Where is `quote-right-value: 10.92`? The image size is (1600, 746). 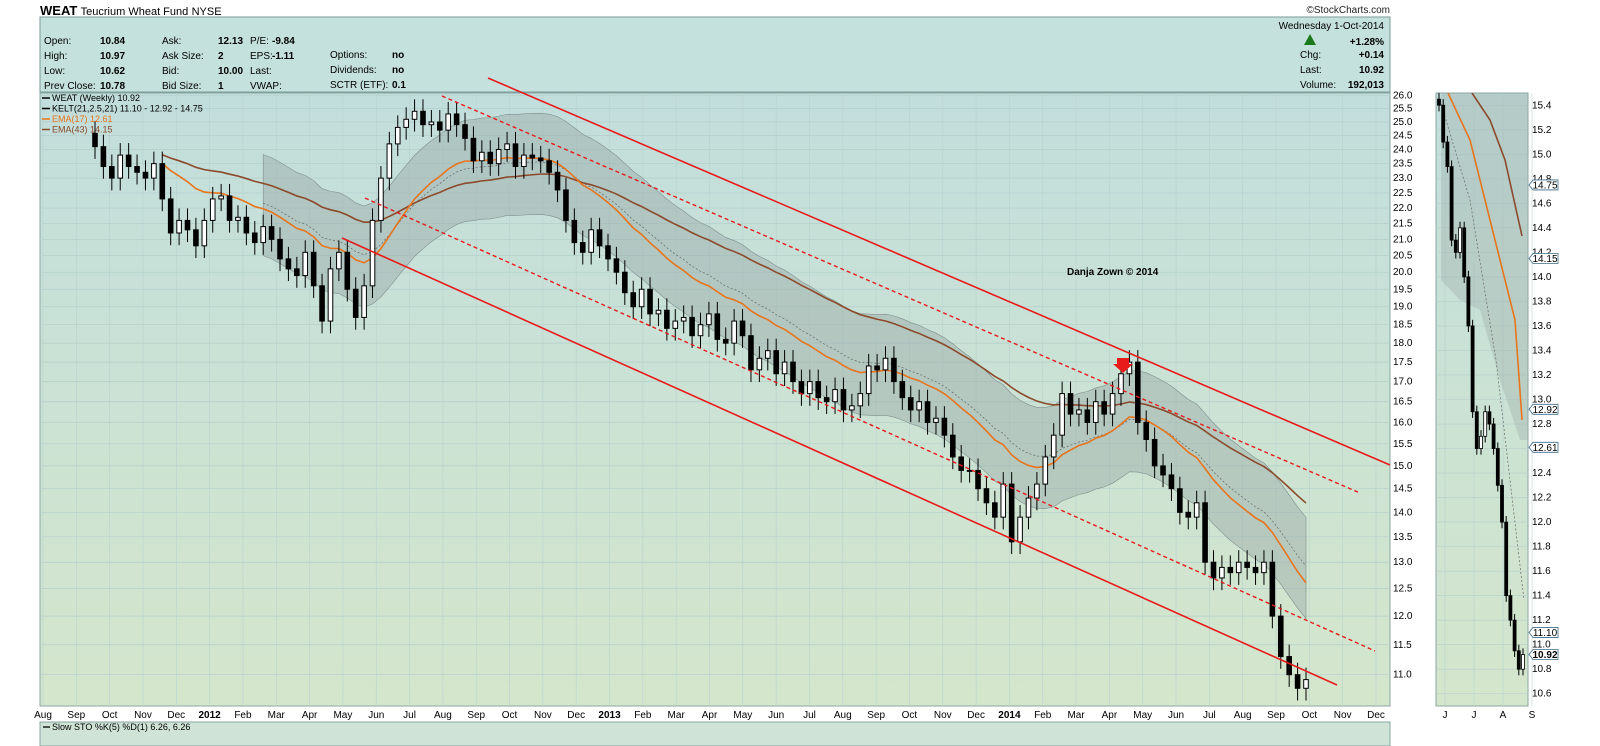 quote-right-value: 10.92 is located at coordinates (1371, 70).